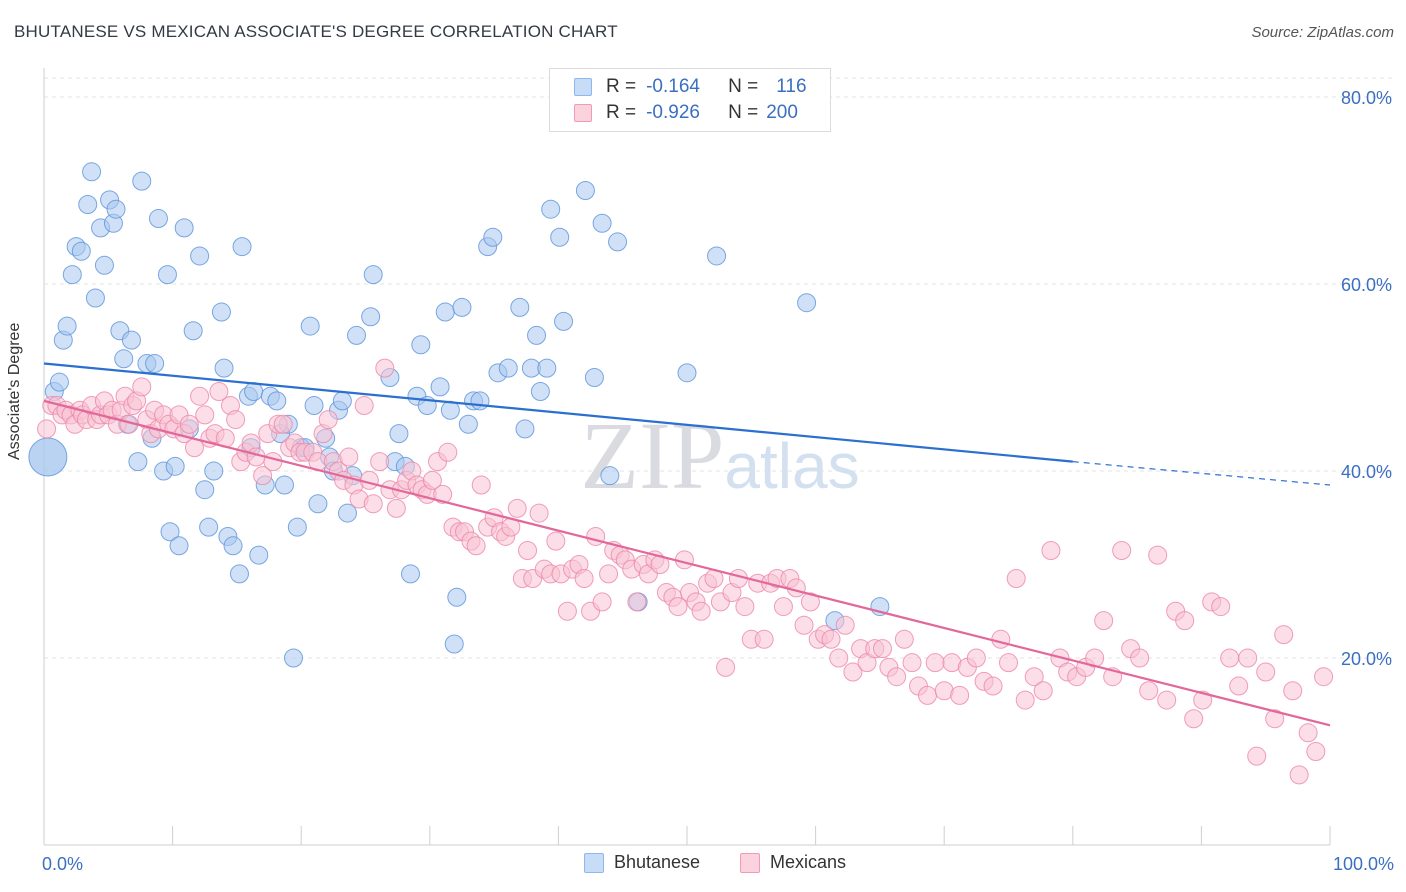 This screenshot has width=1406, height=892. What do you see at coordinates (558, 412) in the screenshot?
I see `trend-line-bhutanese` at bounding box center [558, 412].